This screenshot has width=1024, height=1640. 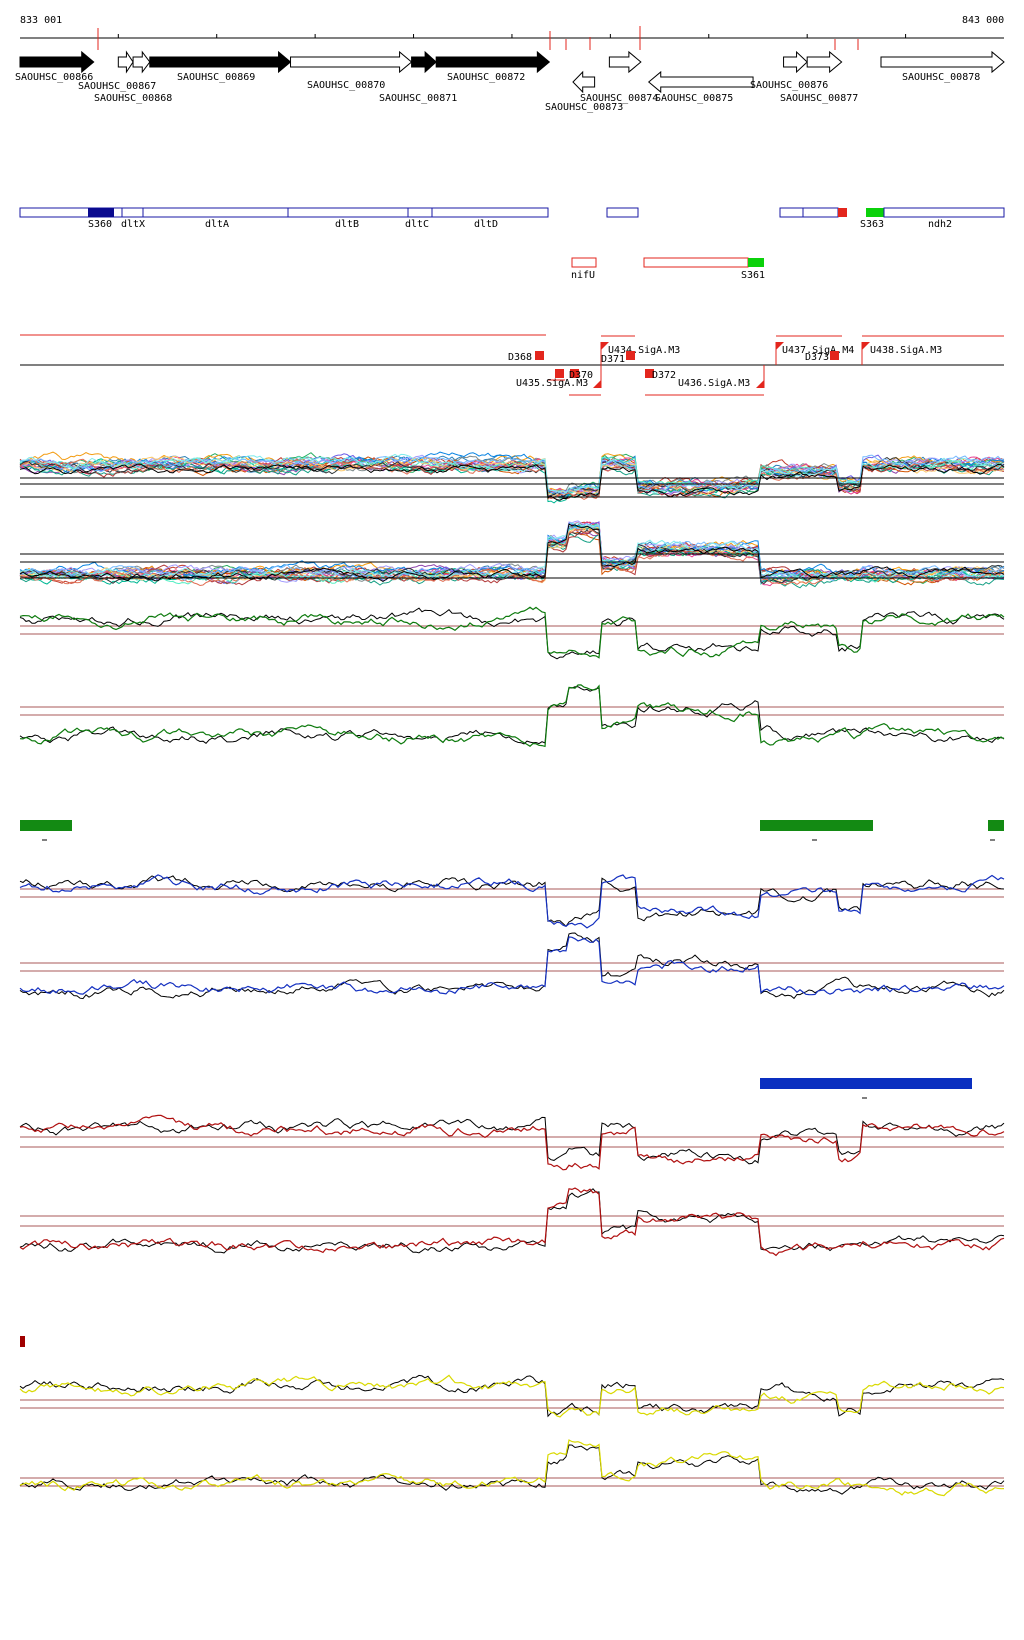 What do you see at coordinates (664, 375) in the screenshot?
I see `site-d372-label: D372` at bounding box center [664, 375].